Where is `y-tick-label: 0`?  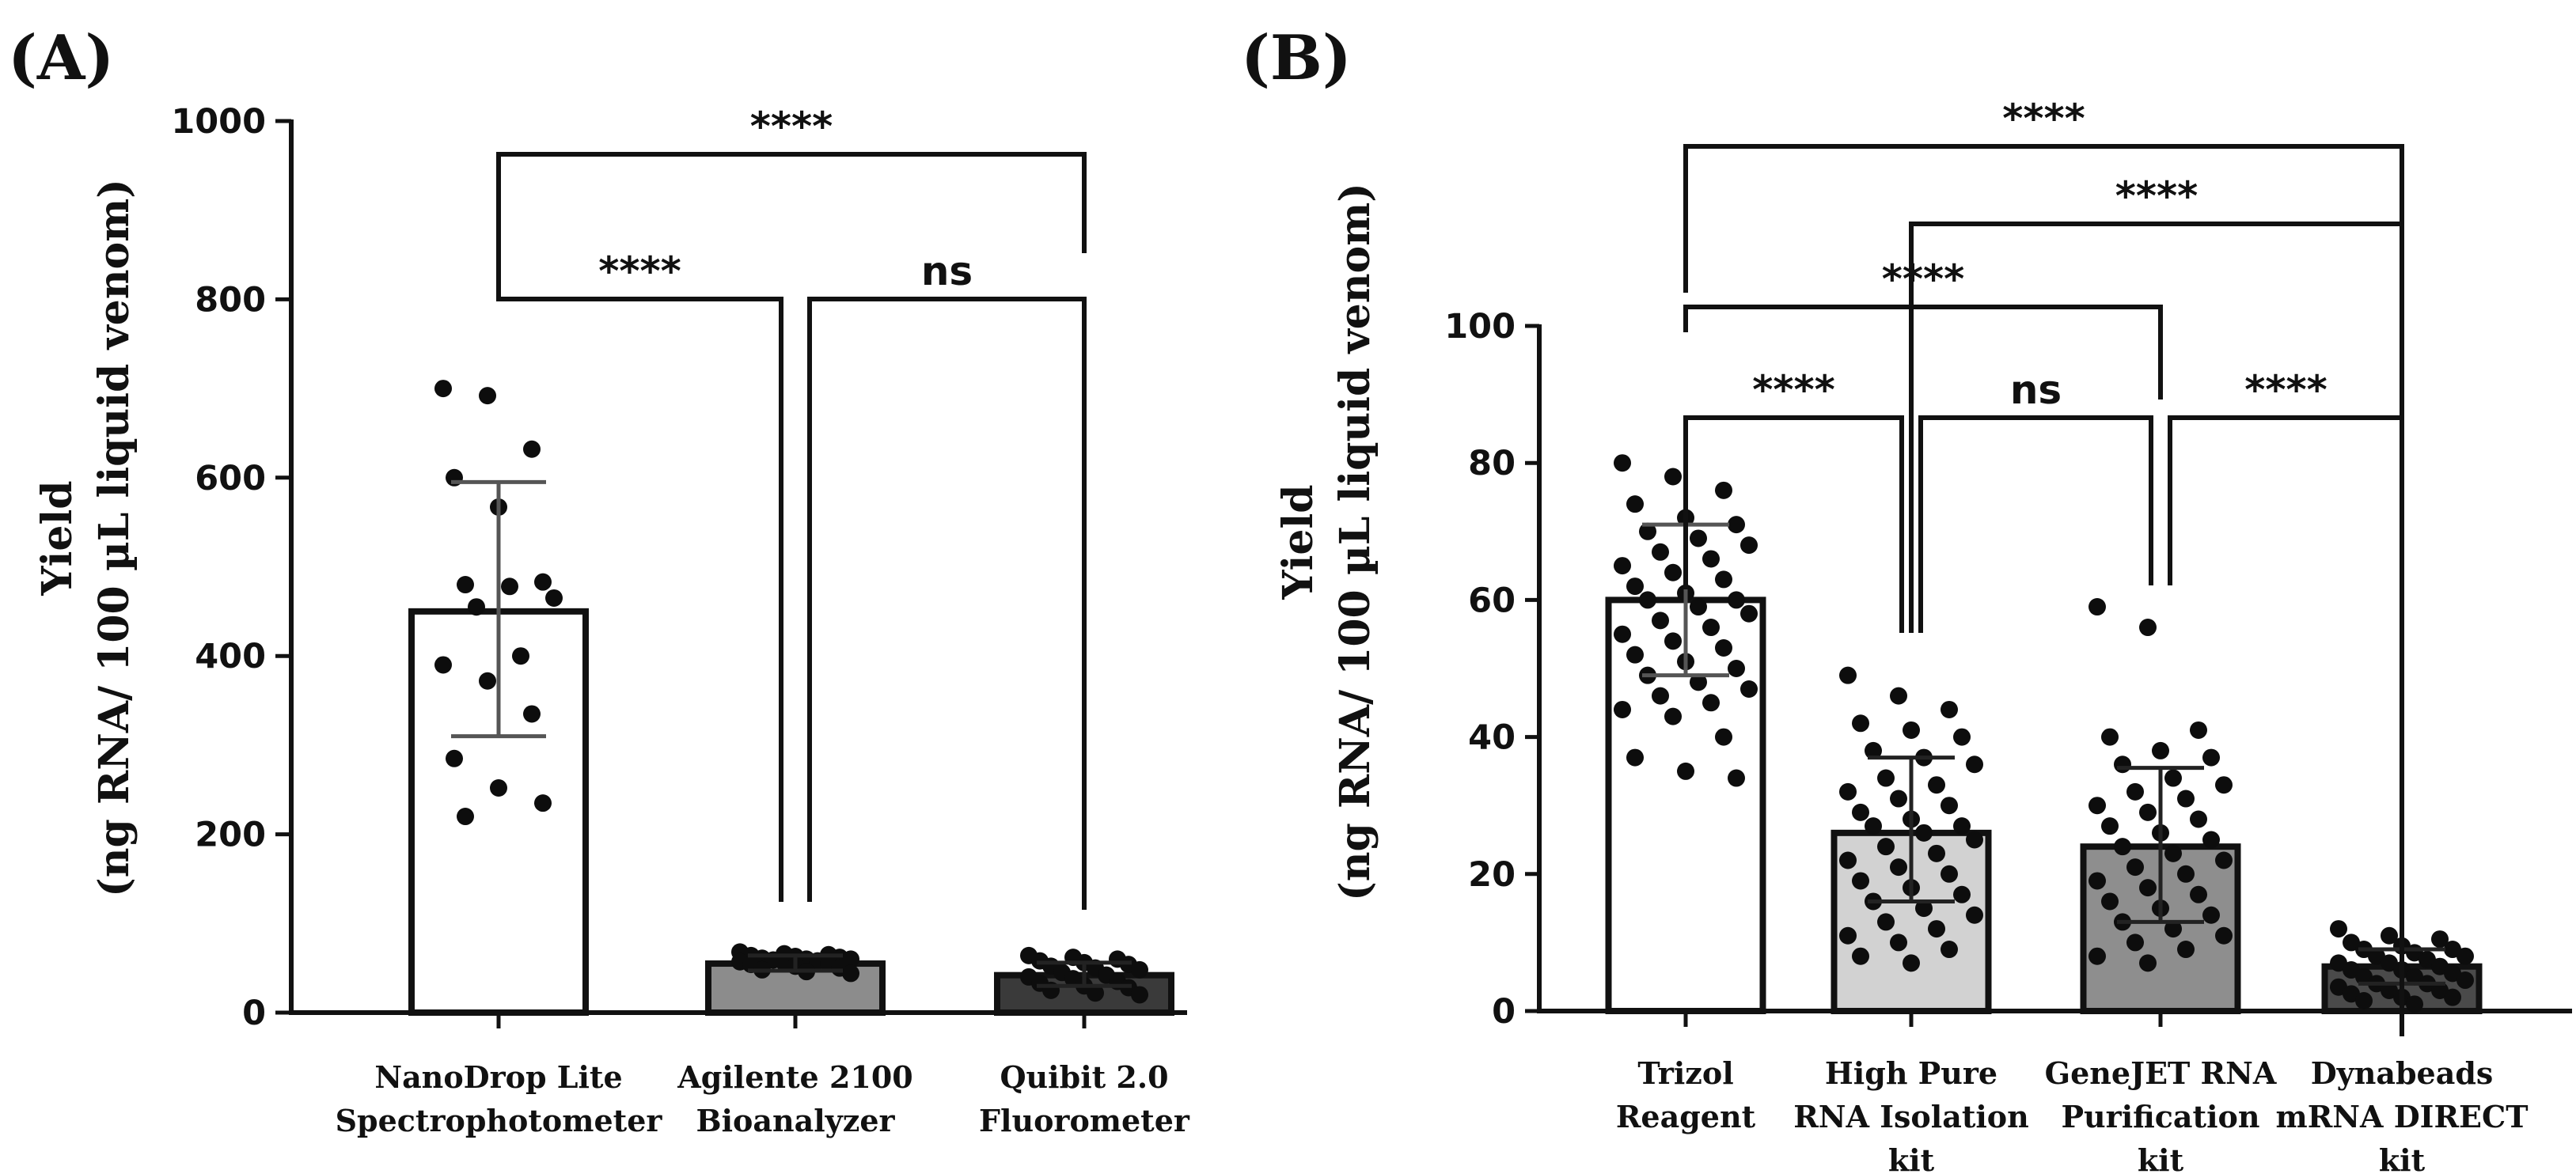
y-tick-label: 0 is located at coordinates (254, 1014).